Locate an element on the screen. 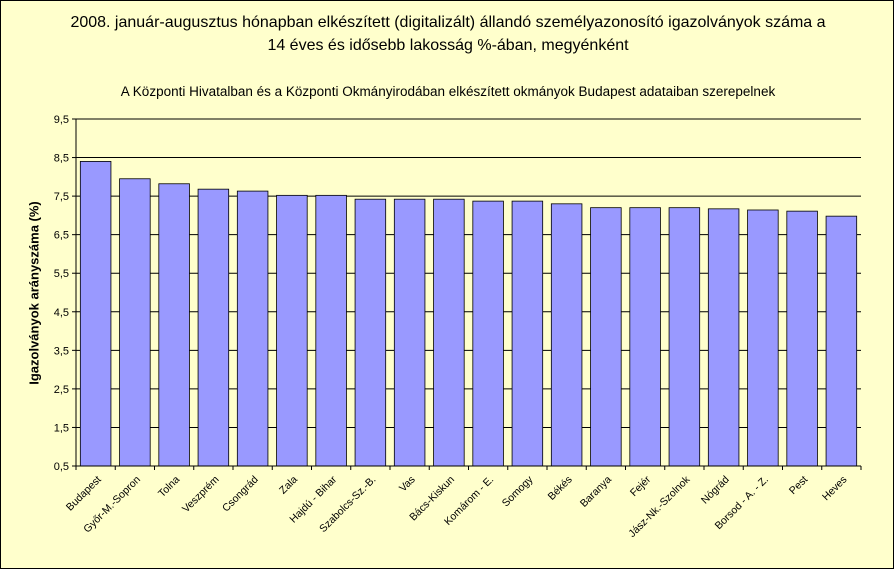  x-tick-label: Baranya is located at coordinates (596, 492).